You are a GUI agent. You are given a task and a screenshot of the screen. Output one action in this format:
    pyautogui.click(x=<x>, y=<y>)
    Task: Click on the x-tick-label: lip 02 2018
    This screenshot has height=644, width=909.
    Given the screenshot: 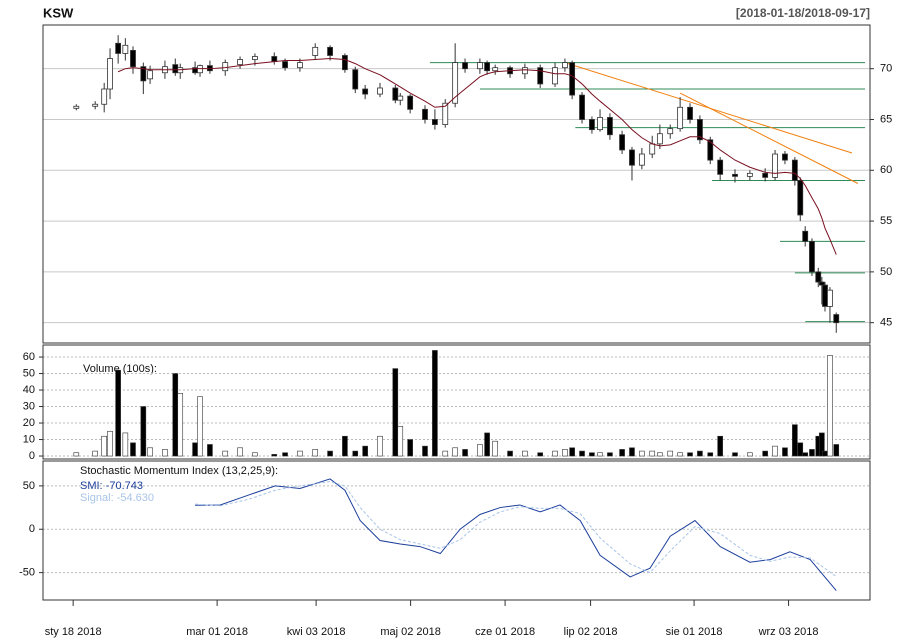 What is the action you would take?
    pyautogui.click(x=591, y=632)
    